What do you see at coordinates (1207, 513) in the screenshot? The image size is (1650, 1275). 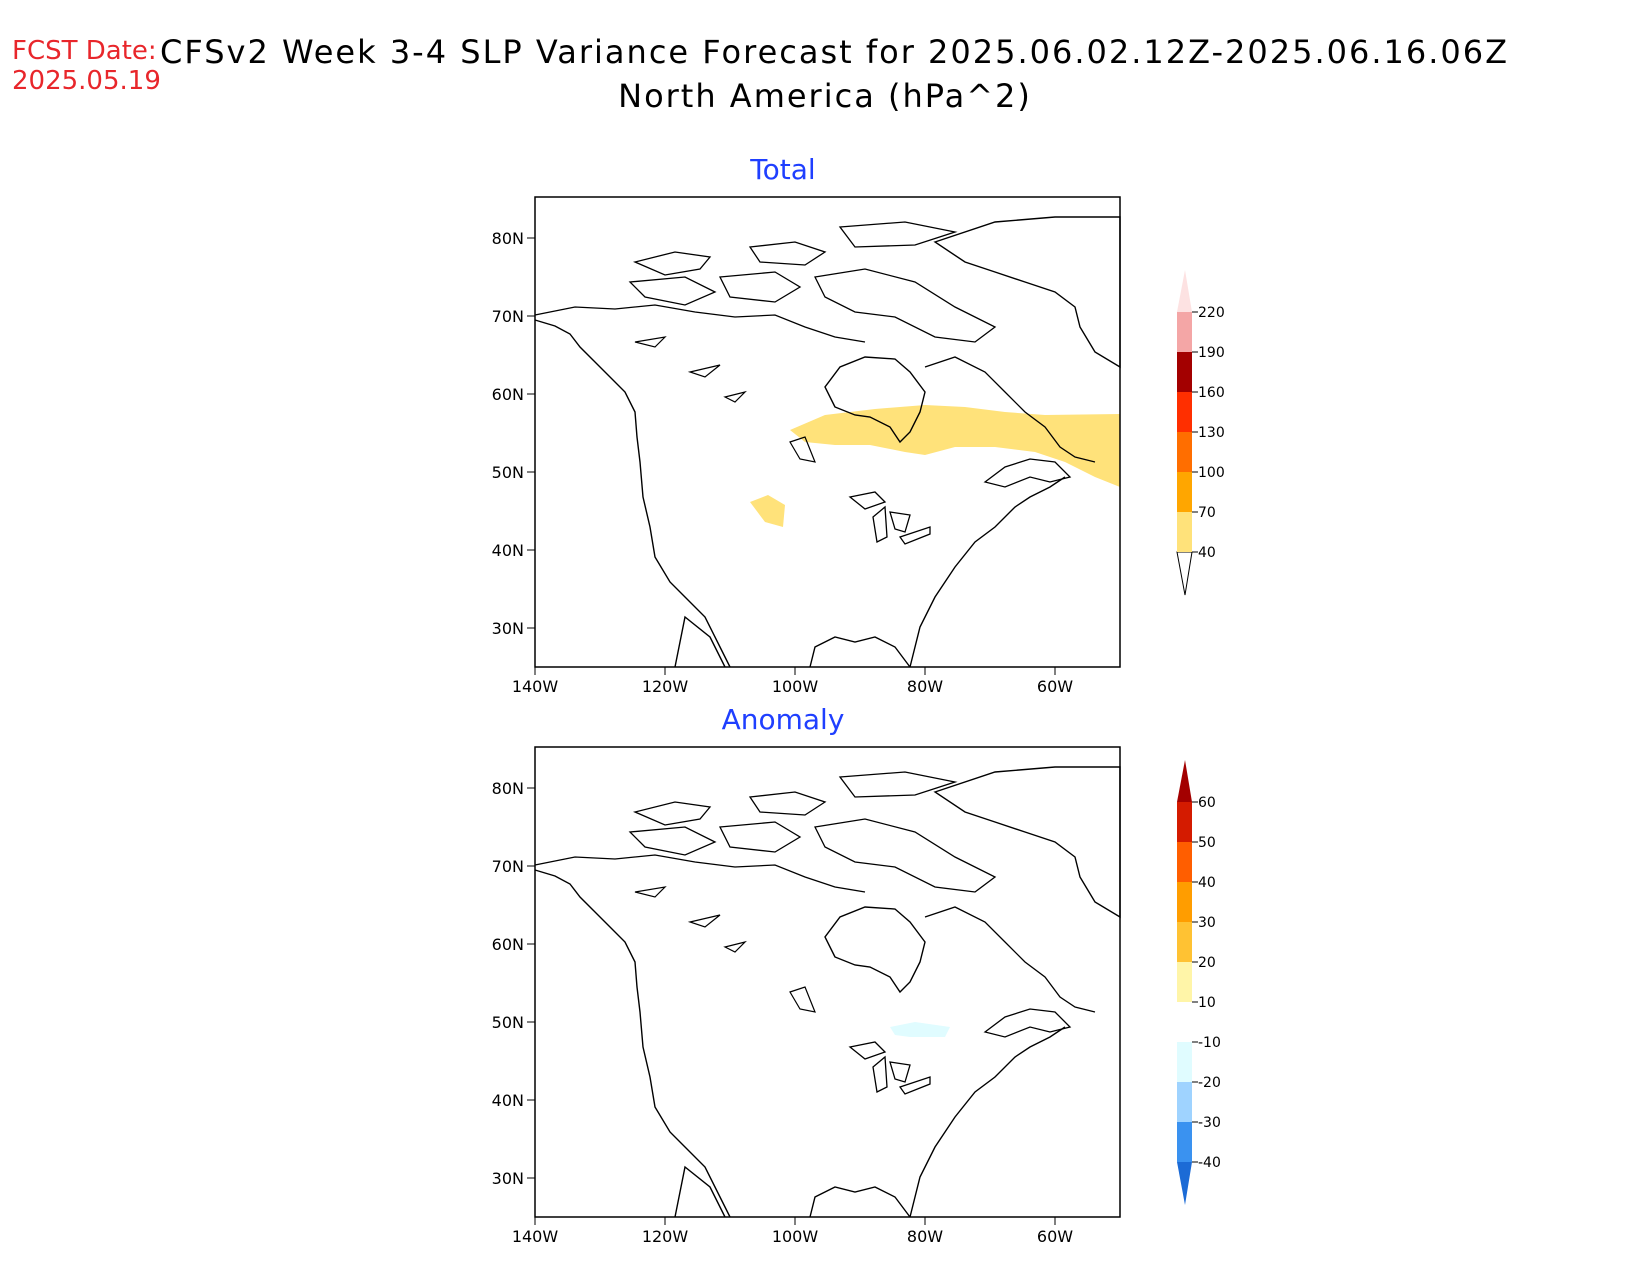 I see `colorbar-label: 70` at bounding box center [1207, 513].